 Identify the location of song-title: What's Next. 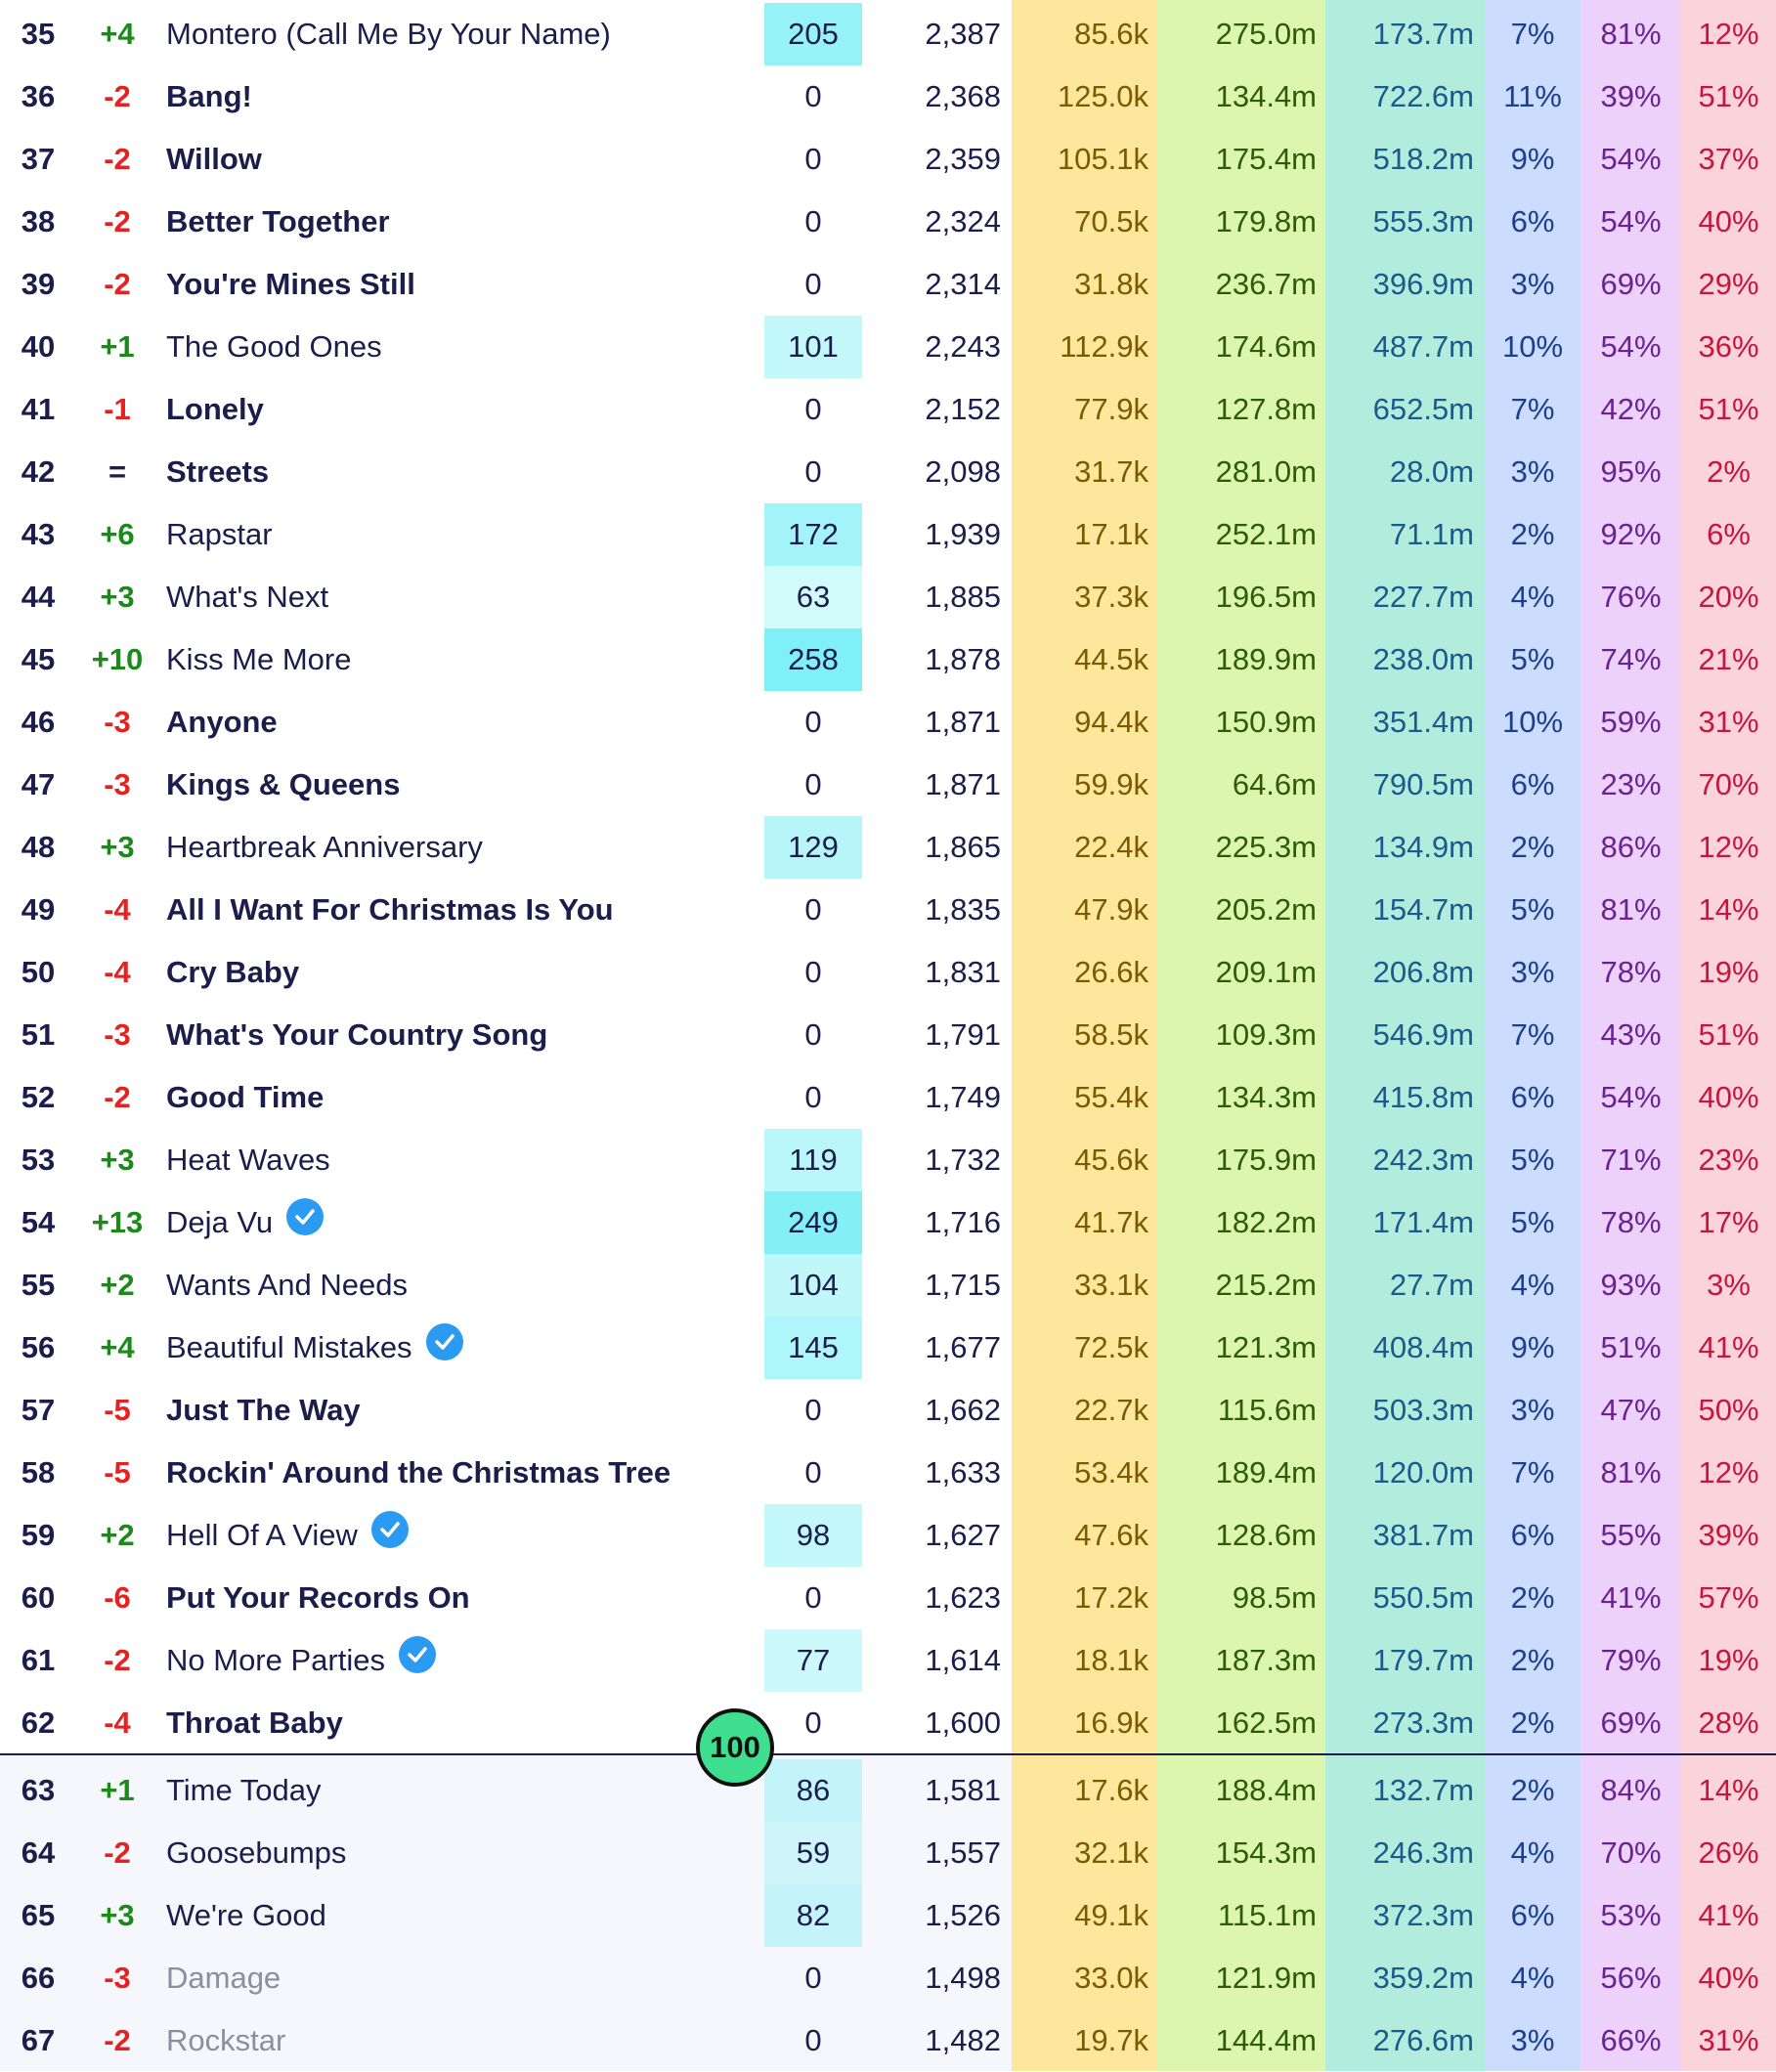
(247, 597).